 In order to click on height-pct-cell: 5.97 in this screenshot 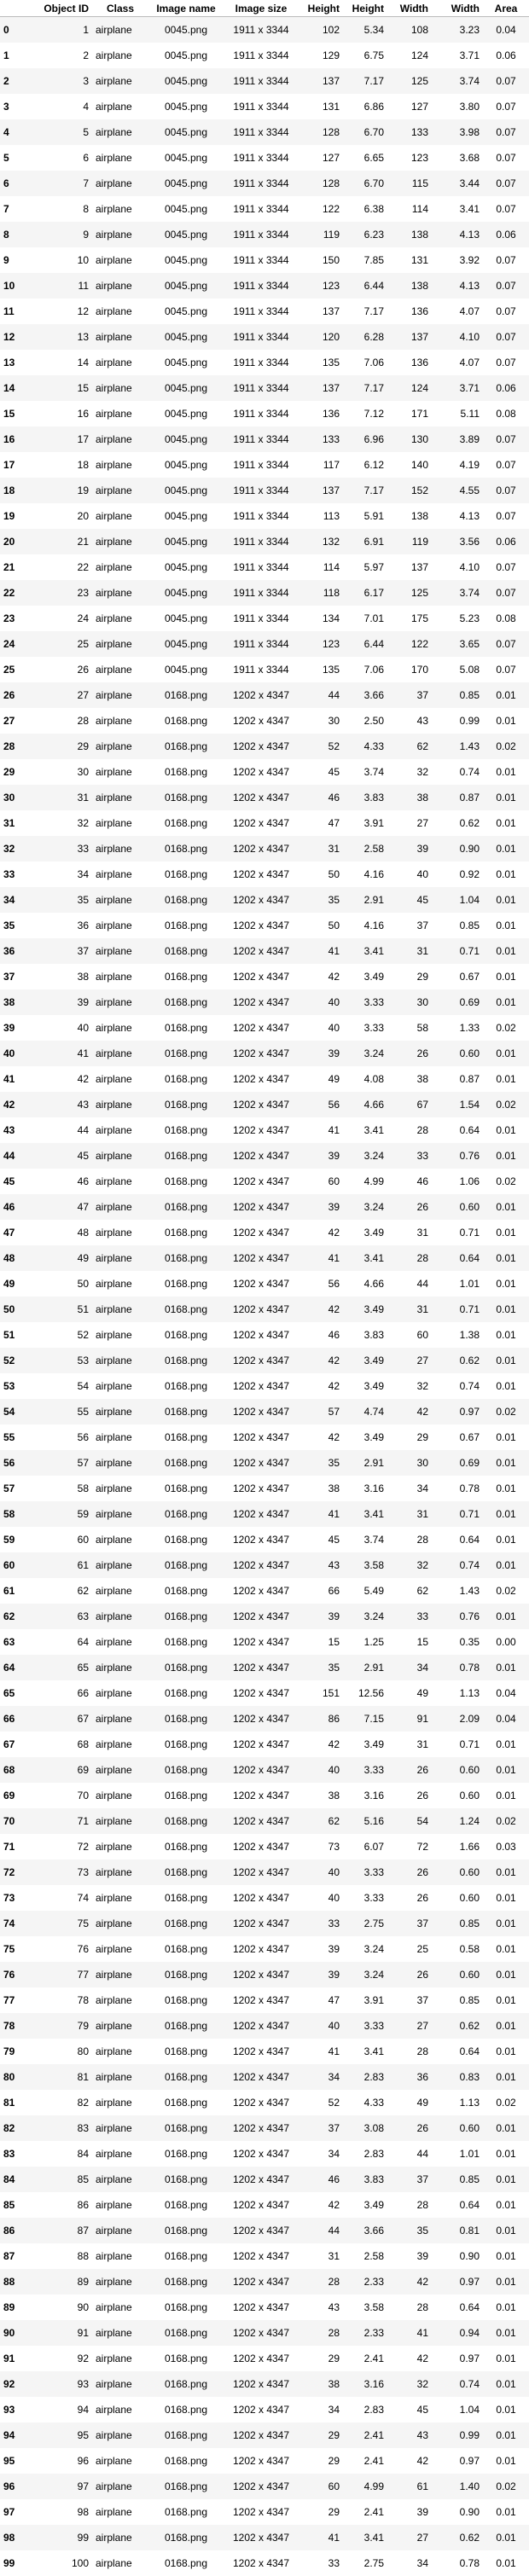, I will do `click(374, 566)`.